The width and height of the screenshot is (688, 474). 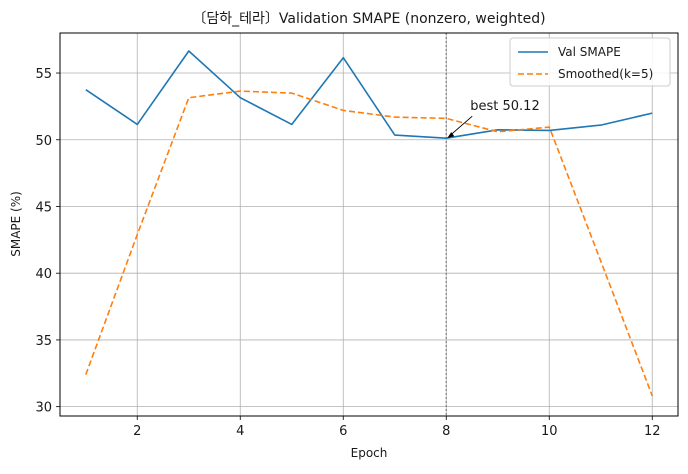 What do you see at coordinates (16, 224) in the screenshot?
I see `y-axis-title: SMAPE (%)` at bounding box center [16, 224].